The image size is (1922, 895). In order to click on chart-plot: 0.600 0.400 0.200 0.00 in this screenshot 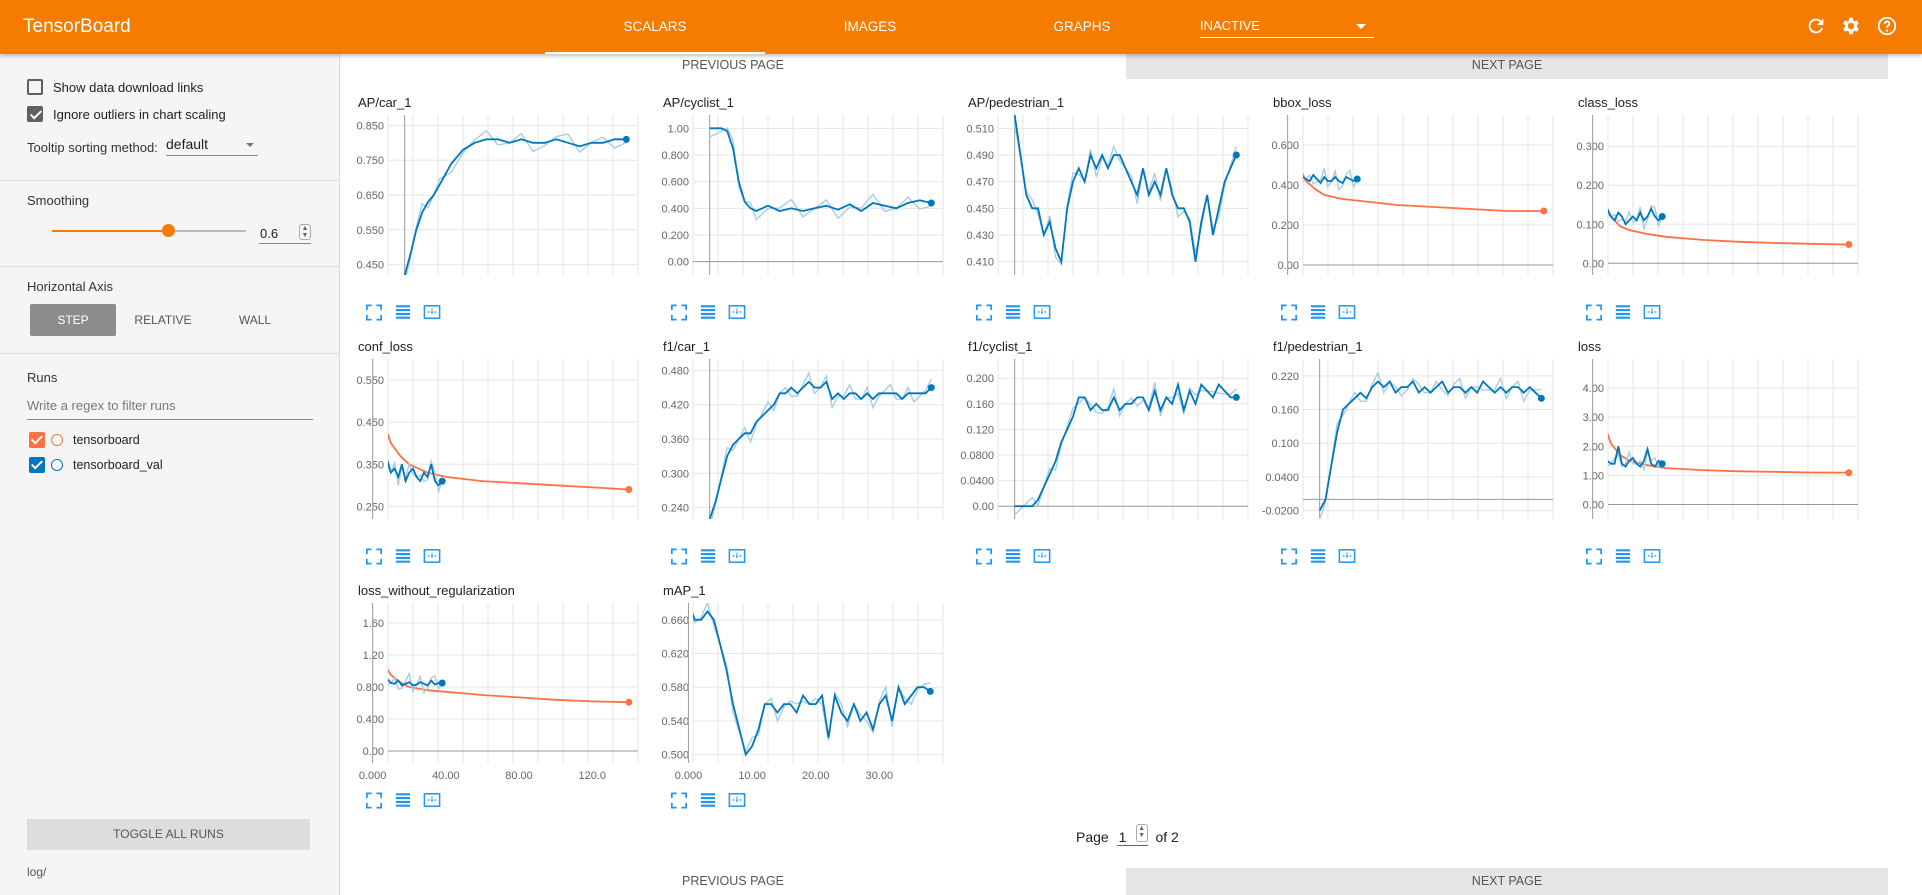, I will do `click(1405, 205)`.